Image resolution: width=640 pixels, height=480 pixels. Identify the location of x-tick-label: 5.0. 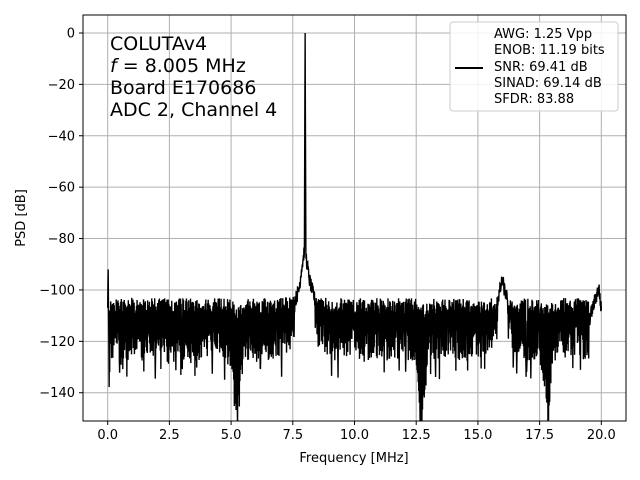
(231, 435).